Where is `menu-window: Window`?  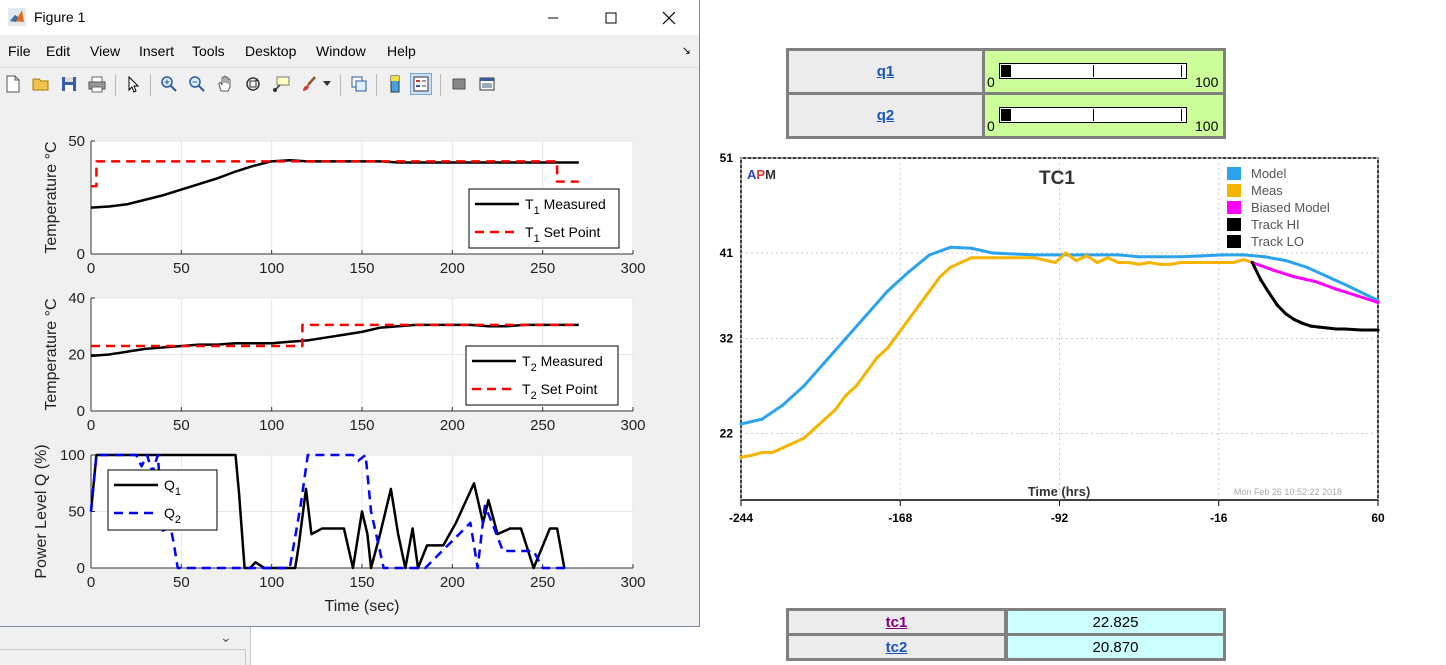
menu-window: Window is located at coordinates (341, 51).